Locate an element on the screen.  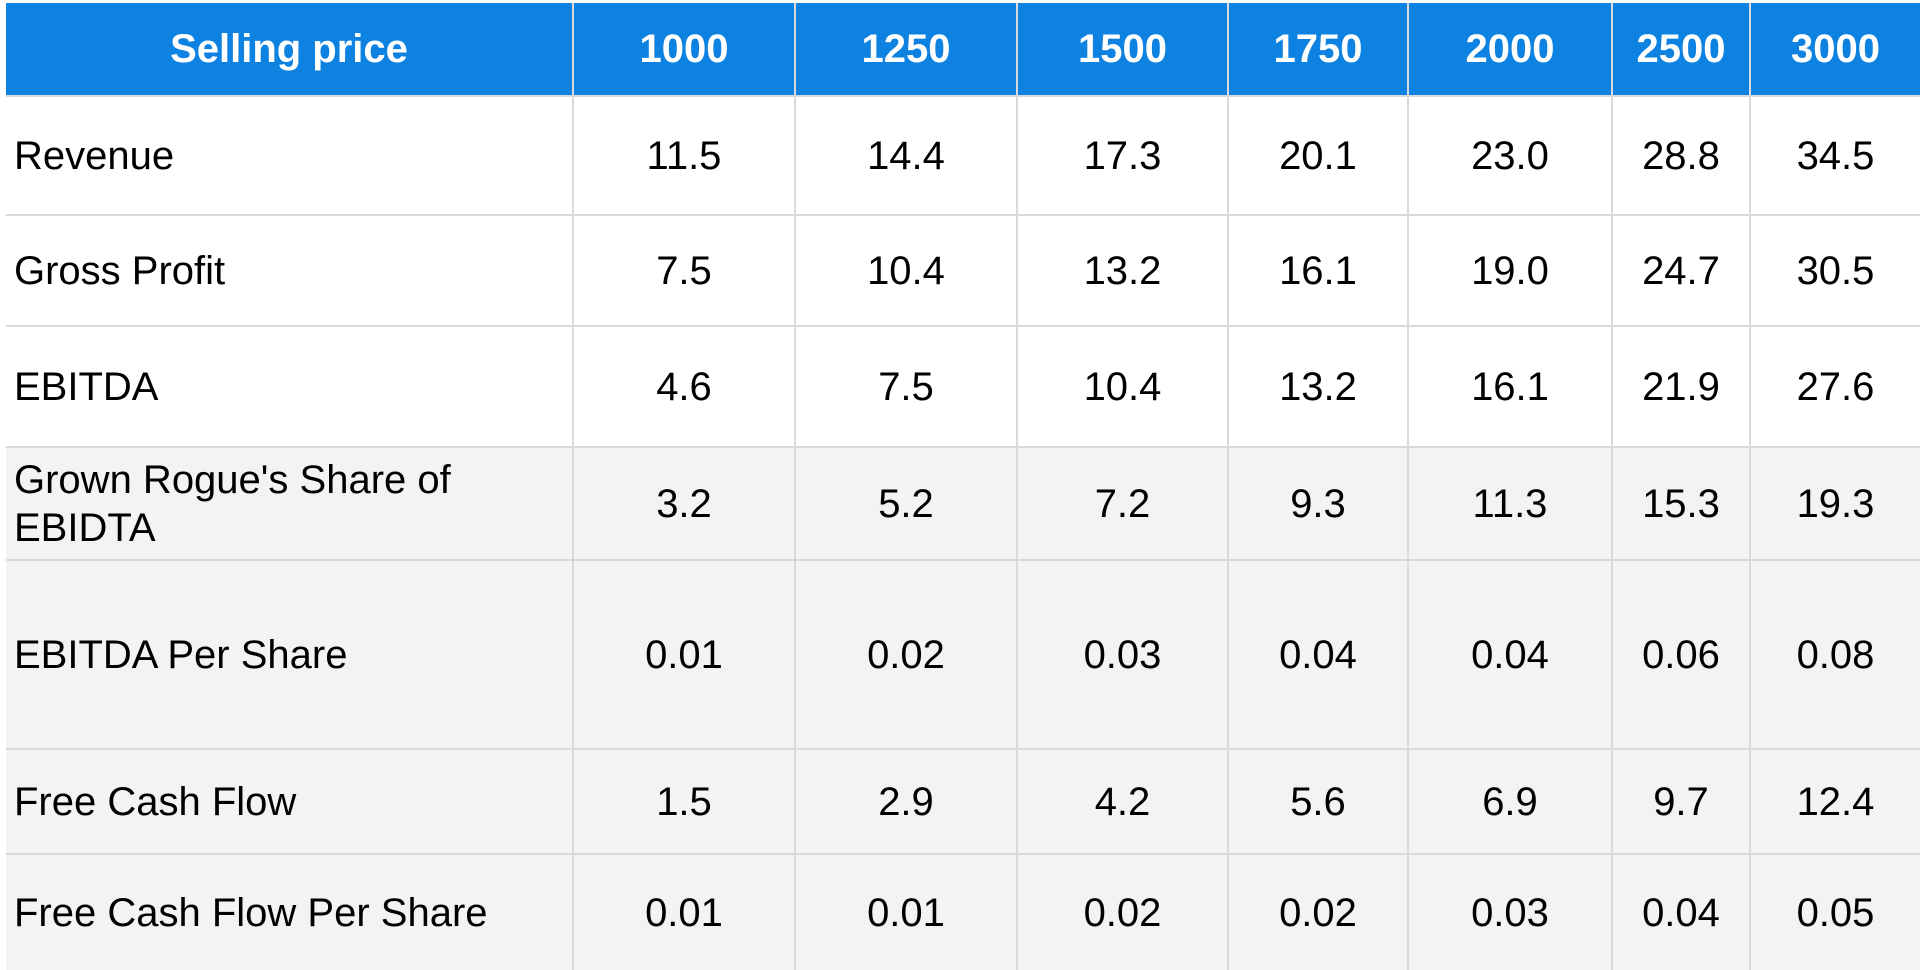
table-cell: 5.2 is located at coordinates (906, 503).